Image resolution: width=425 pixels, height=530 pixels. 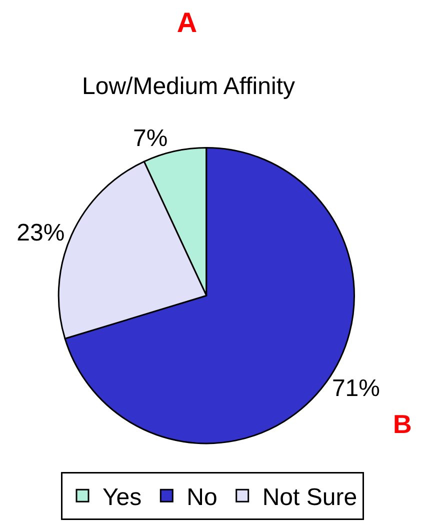 I want to click on legend-label: Yes, so click(x=122, y=497).